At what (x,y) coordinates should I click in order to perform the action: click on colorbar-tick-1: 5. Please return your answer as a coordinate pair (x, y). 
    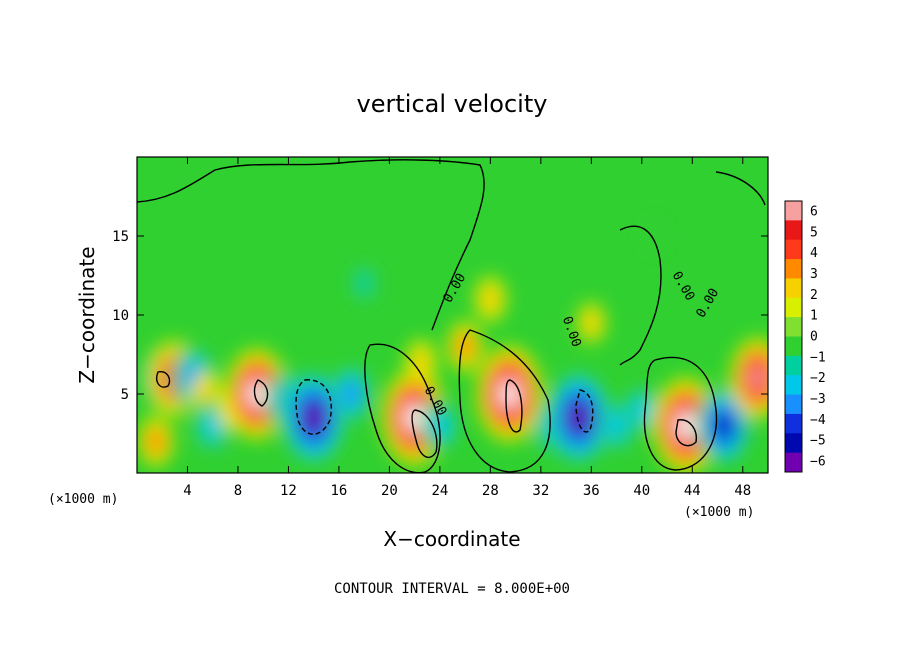
    Looking at the image, I should click on (814, 232).